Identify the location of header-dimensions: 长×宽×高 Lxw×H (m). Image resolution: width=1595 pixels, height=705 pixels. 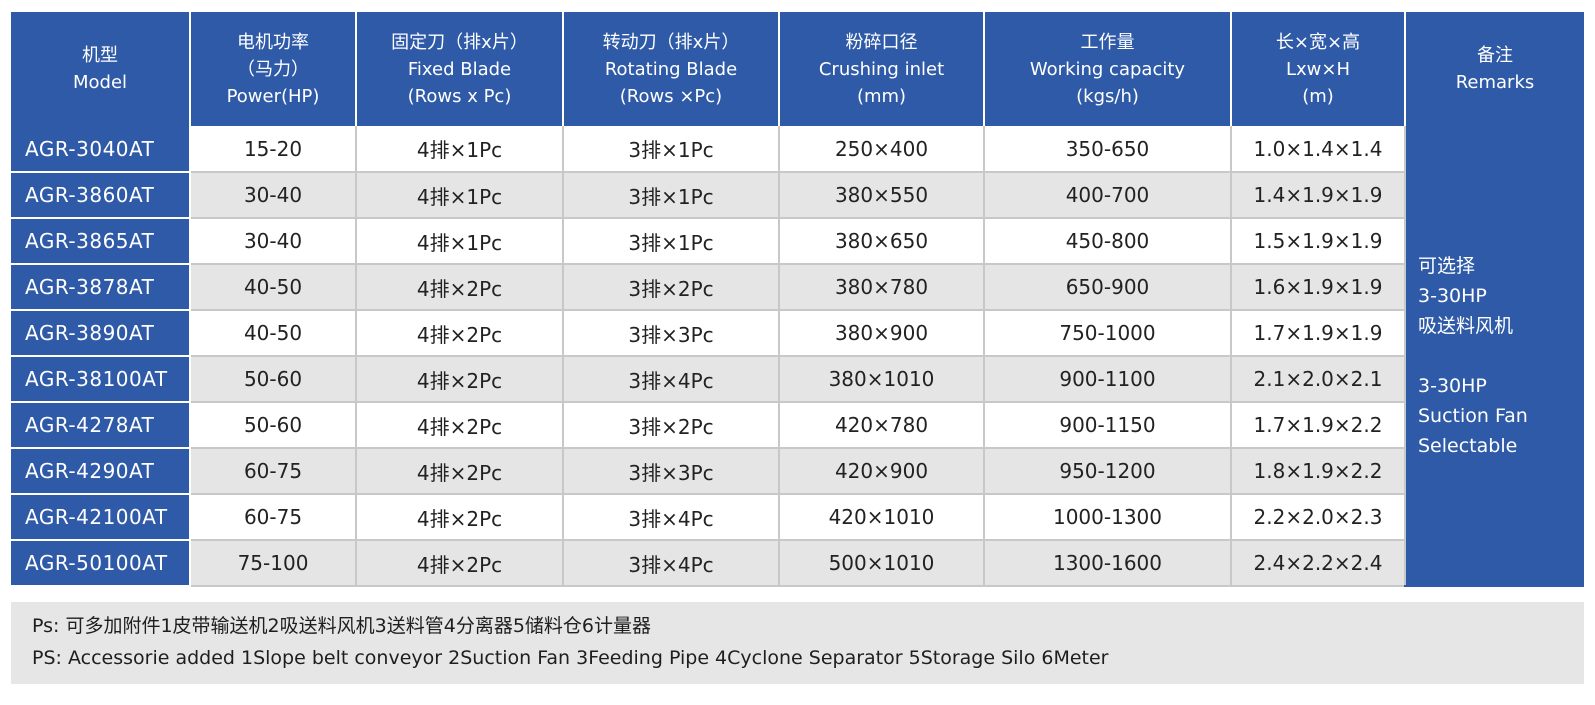
(1318, 69).